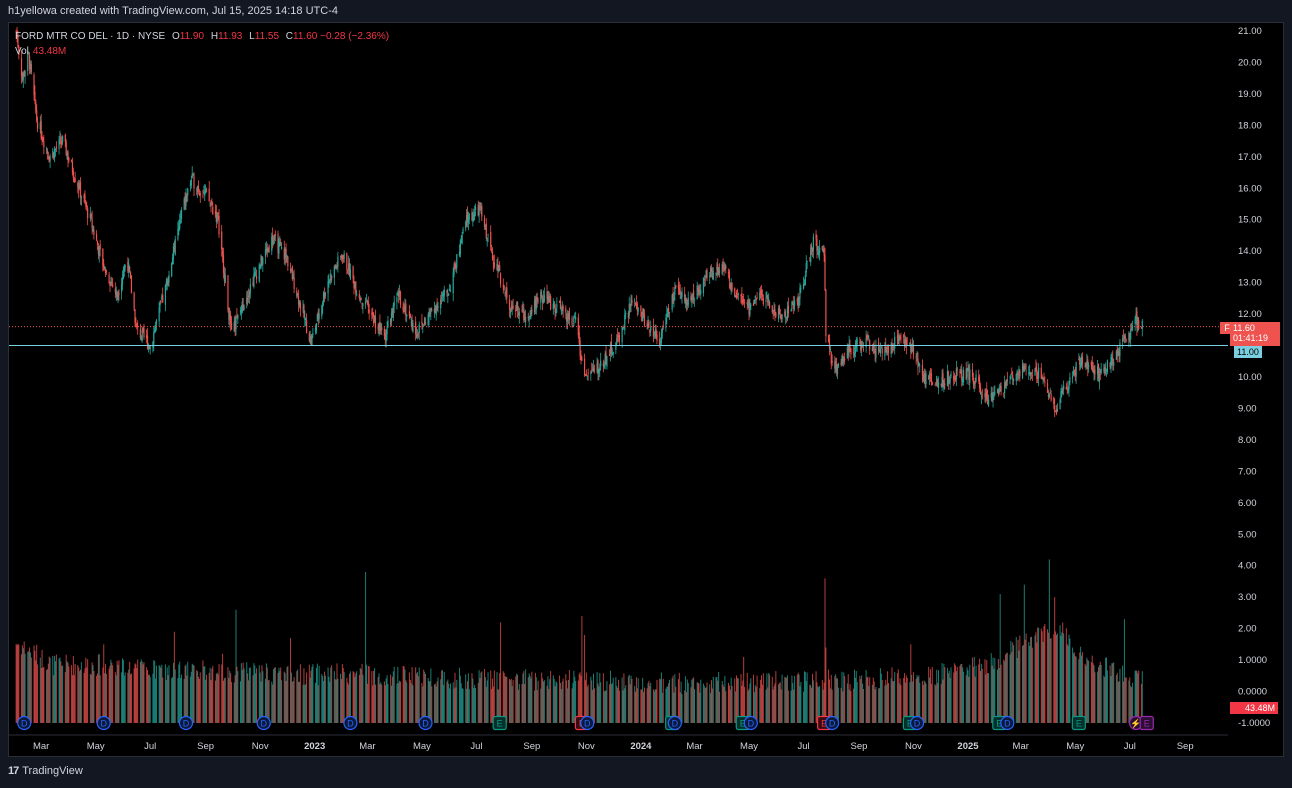 The image size is (1292, 788). I want to click on symbol-label: FORD MTR CO DEL · 1D · NYSE, so click(90, 36).